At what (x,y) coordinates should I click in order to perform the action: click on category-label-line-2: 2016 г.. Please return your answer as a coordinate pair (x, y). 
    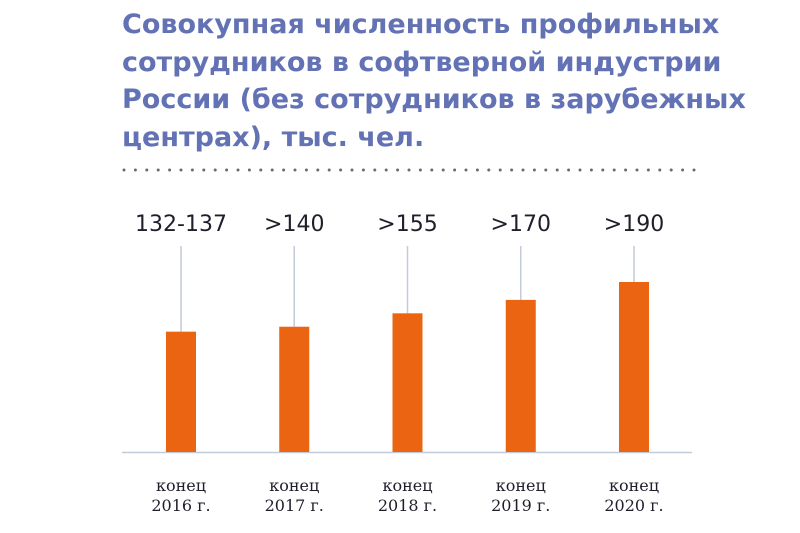
    Looking at the image, I should click on (180, 505).